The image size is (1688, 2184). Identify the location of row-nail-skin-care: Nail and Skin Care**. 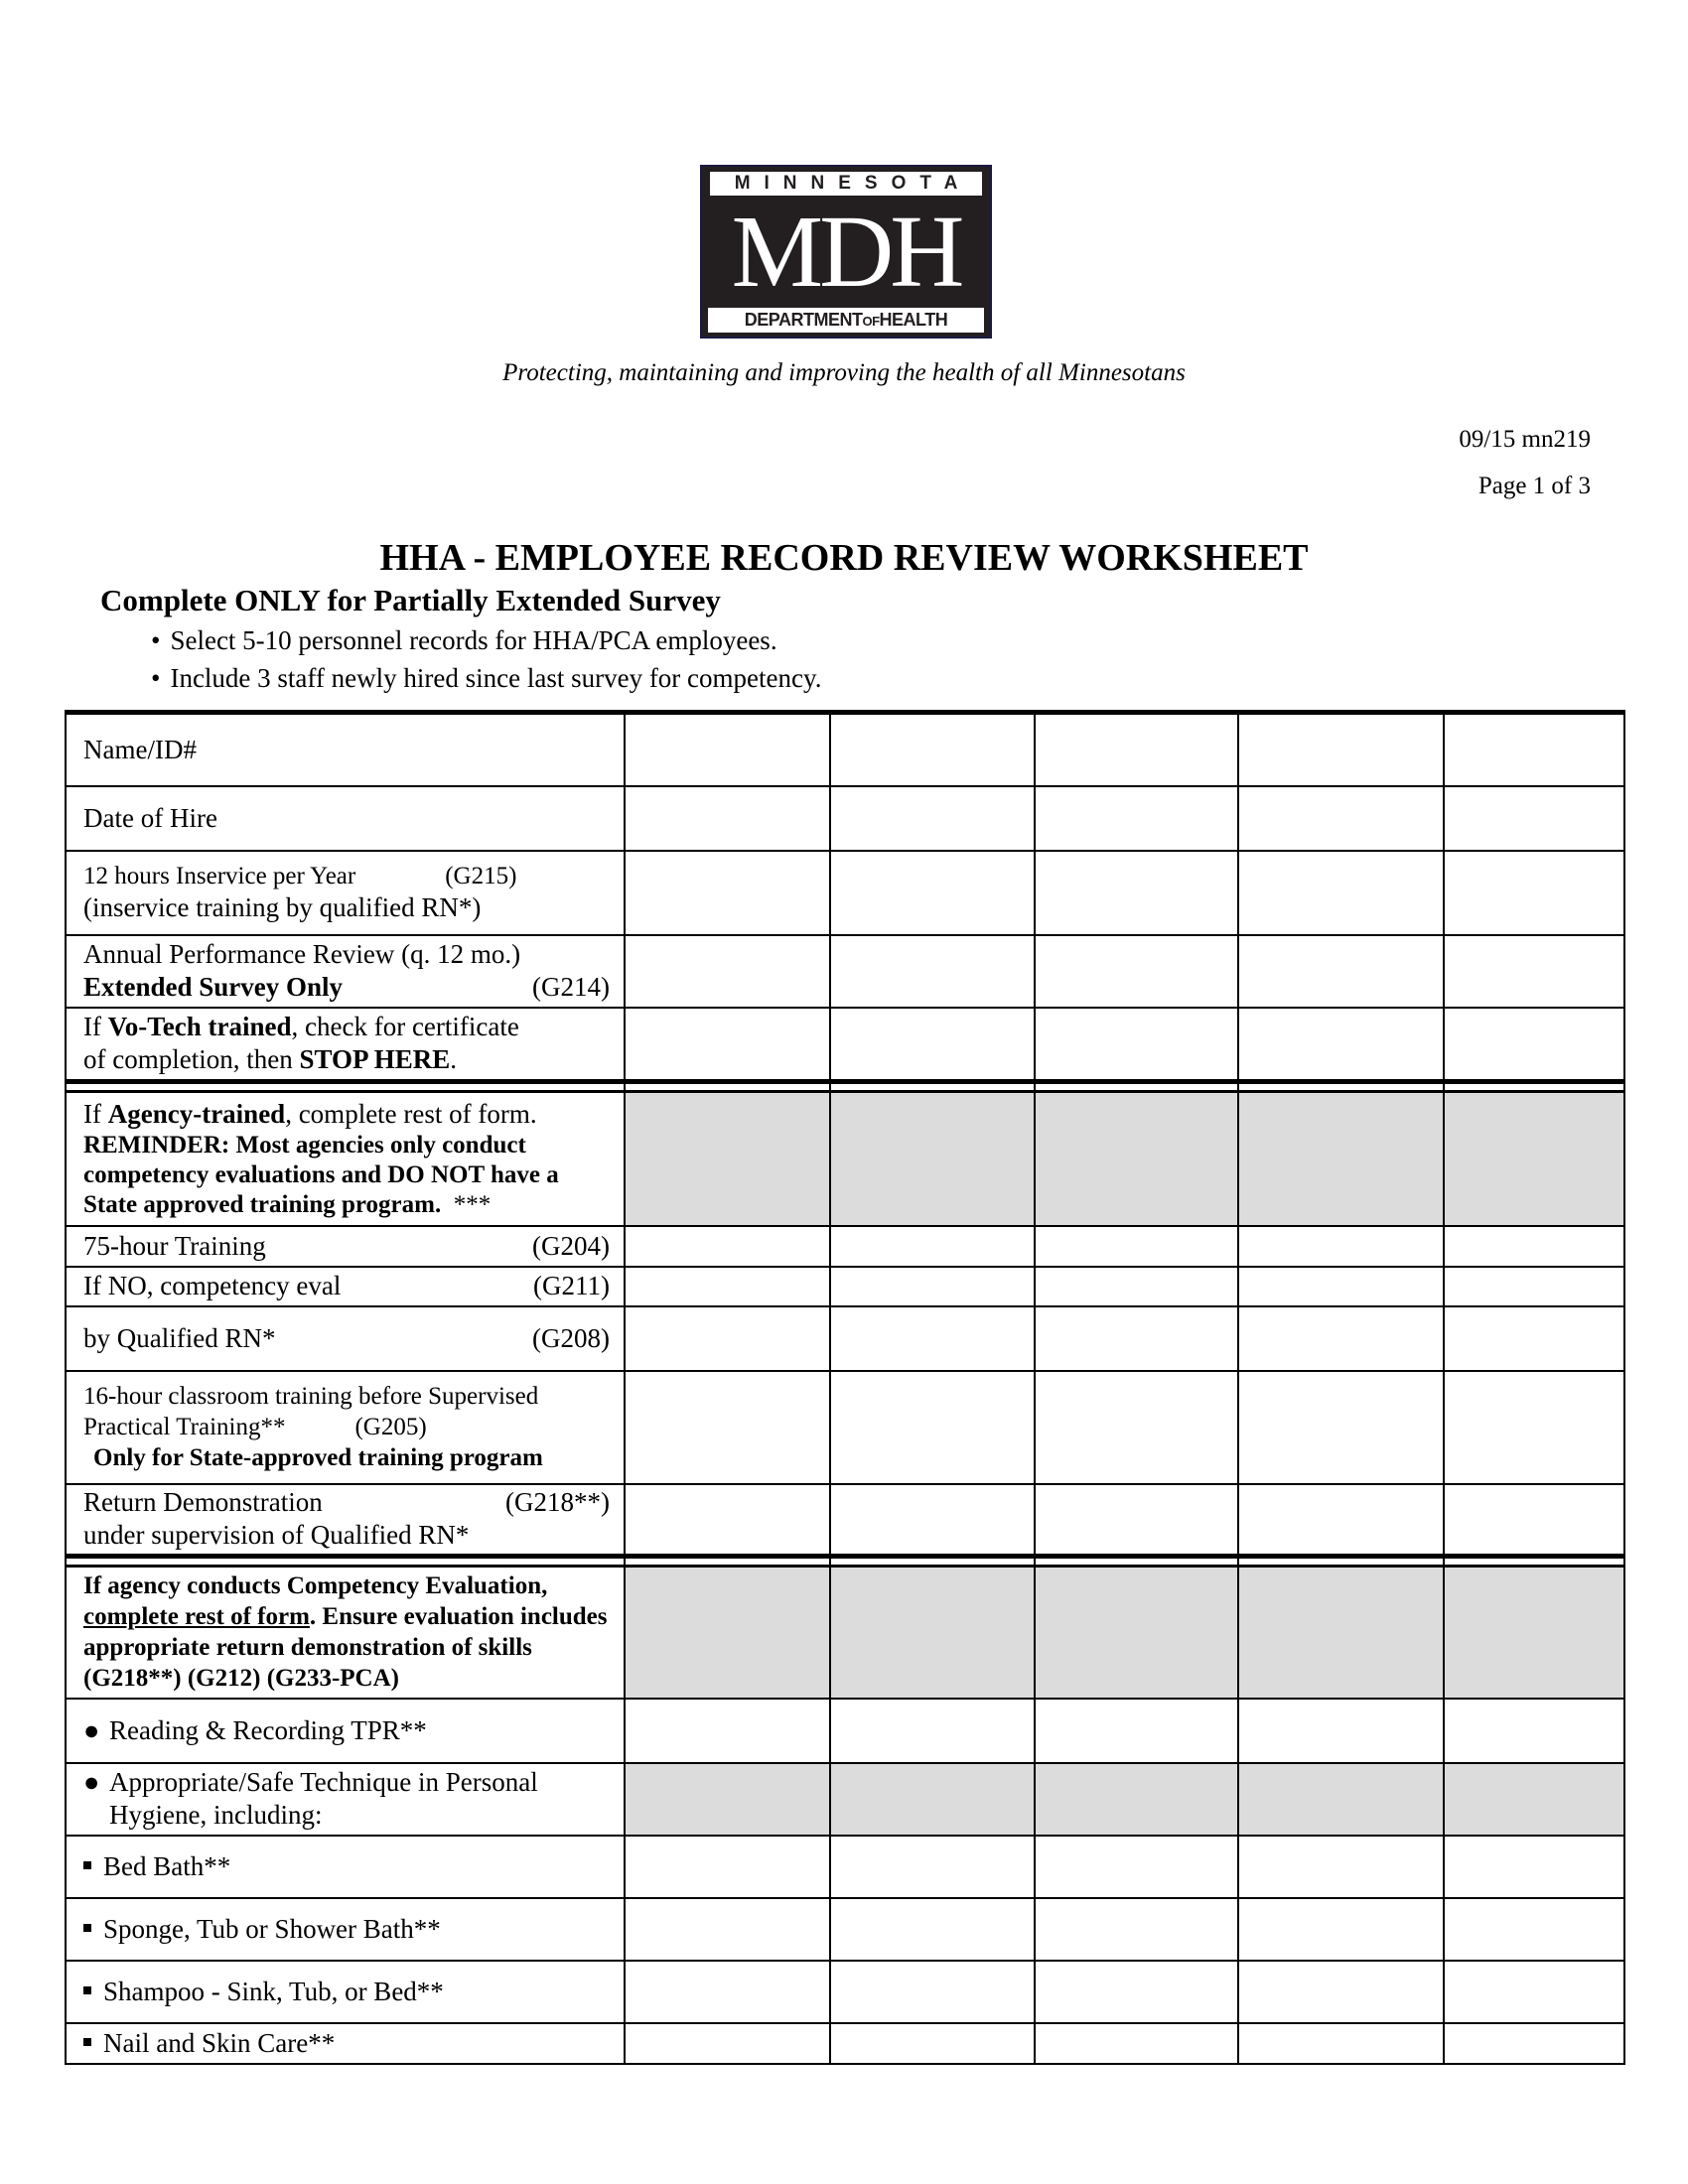
(845, 2043).